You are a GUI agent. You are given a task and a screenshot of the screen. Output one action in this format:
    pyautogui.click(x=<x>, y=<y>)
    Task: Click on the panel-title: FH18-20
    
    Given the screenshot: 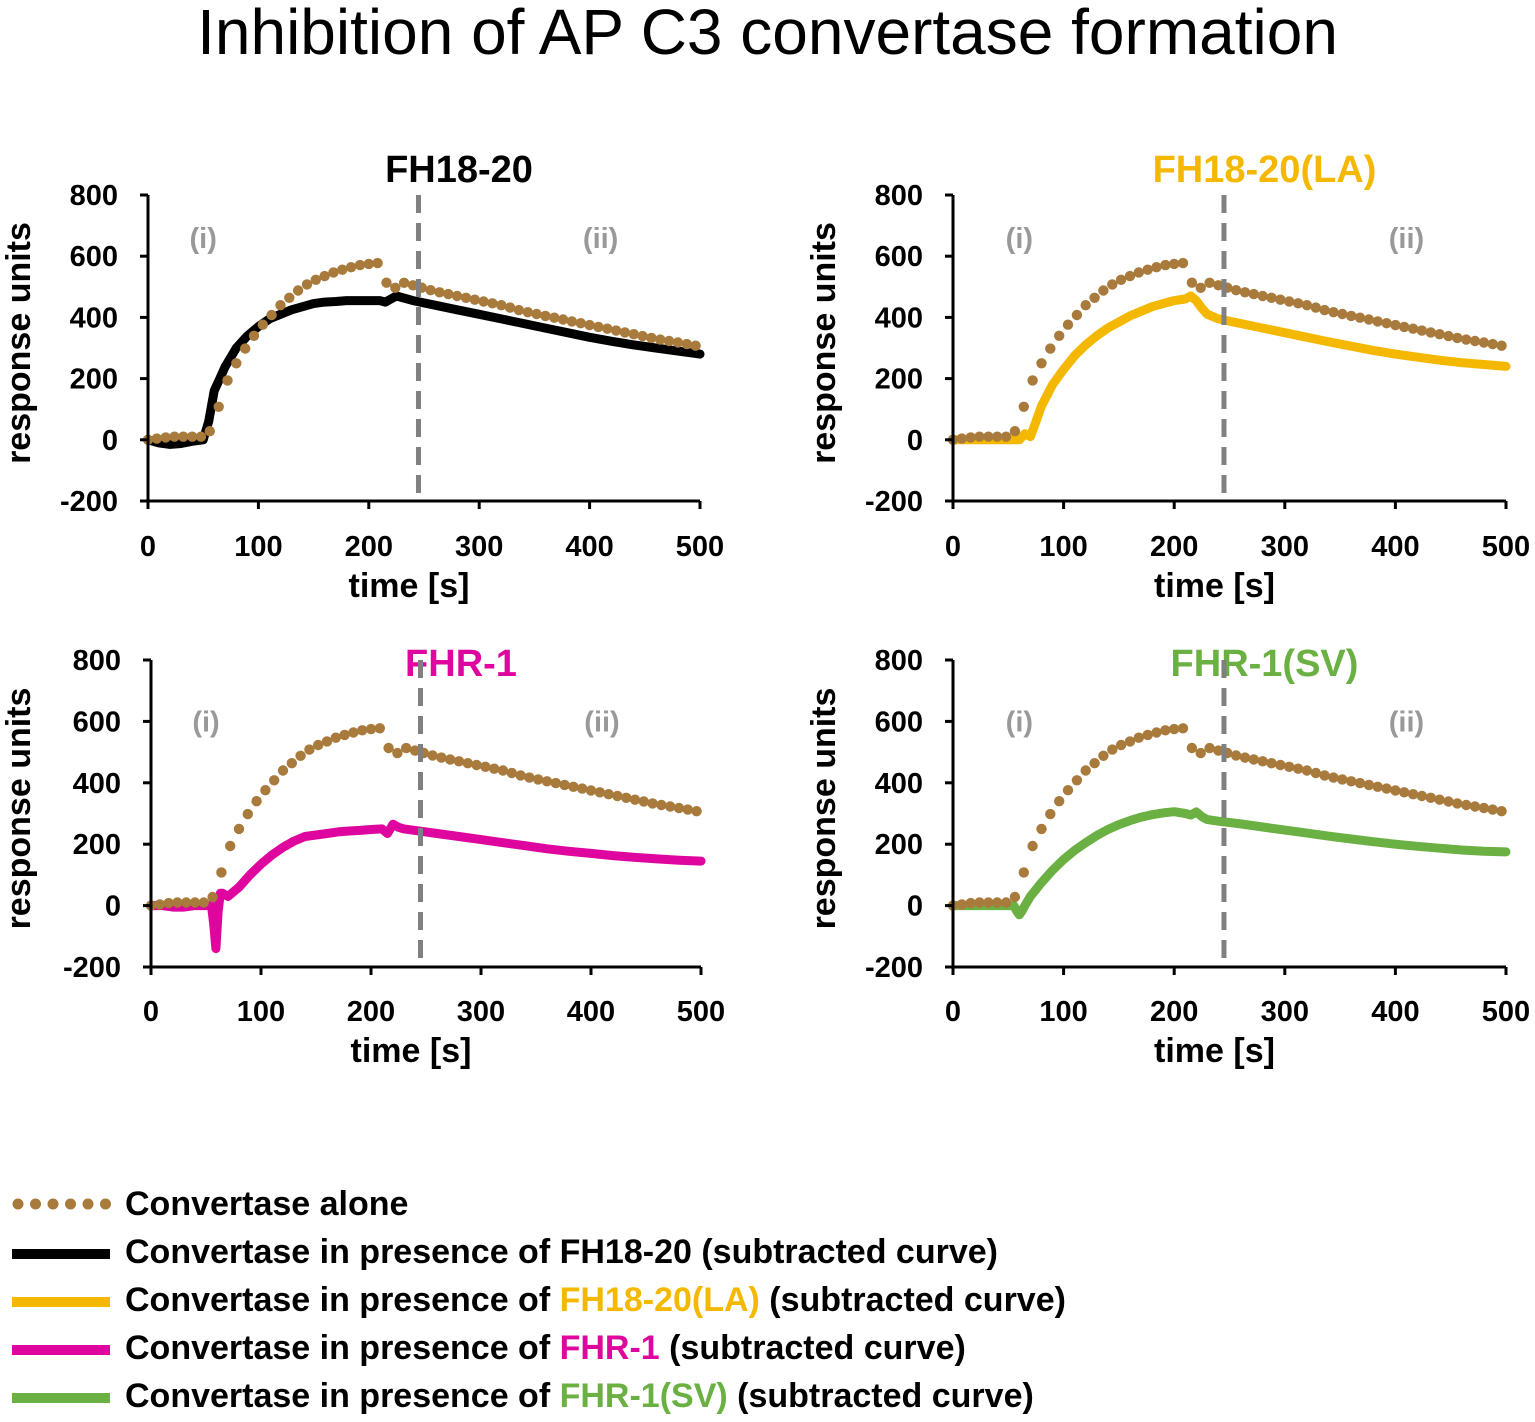 What is the action you would take?
    pyautogui.click(x=459, y=170)
    